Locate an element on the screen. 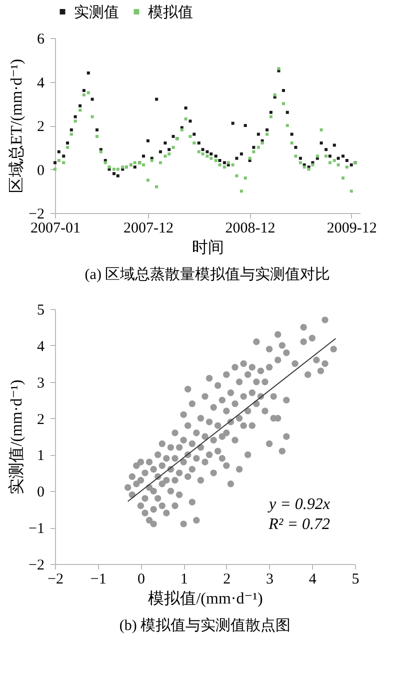  y-tick-label: 3 is located at coordinates (40, 383).